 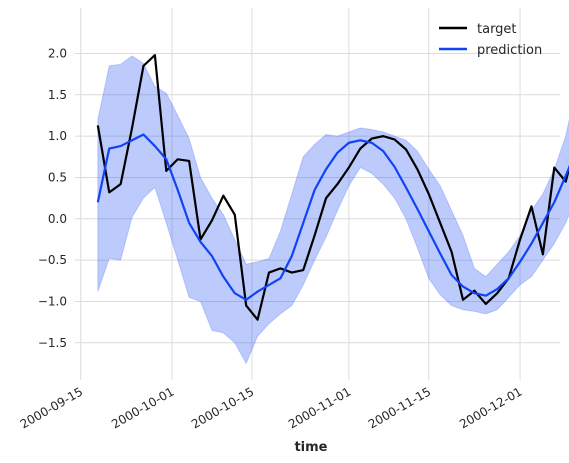 I want to click on x-tick-label: 2000-11-15, so click(x=399, y=407).